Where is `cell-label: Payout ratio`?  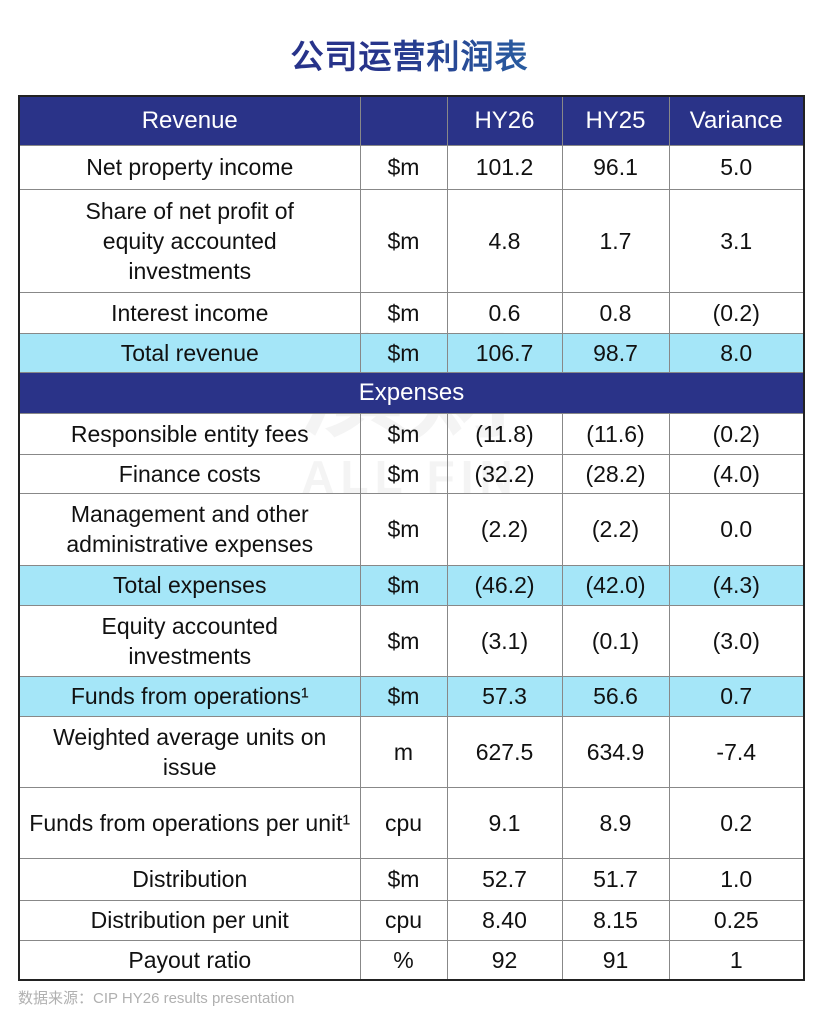
cell-label: Payout ratio is located at coordinates (189, 960).